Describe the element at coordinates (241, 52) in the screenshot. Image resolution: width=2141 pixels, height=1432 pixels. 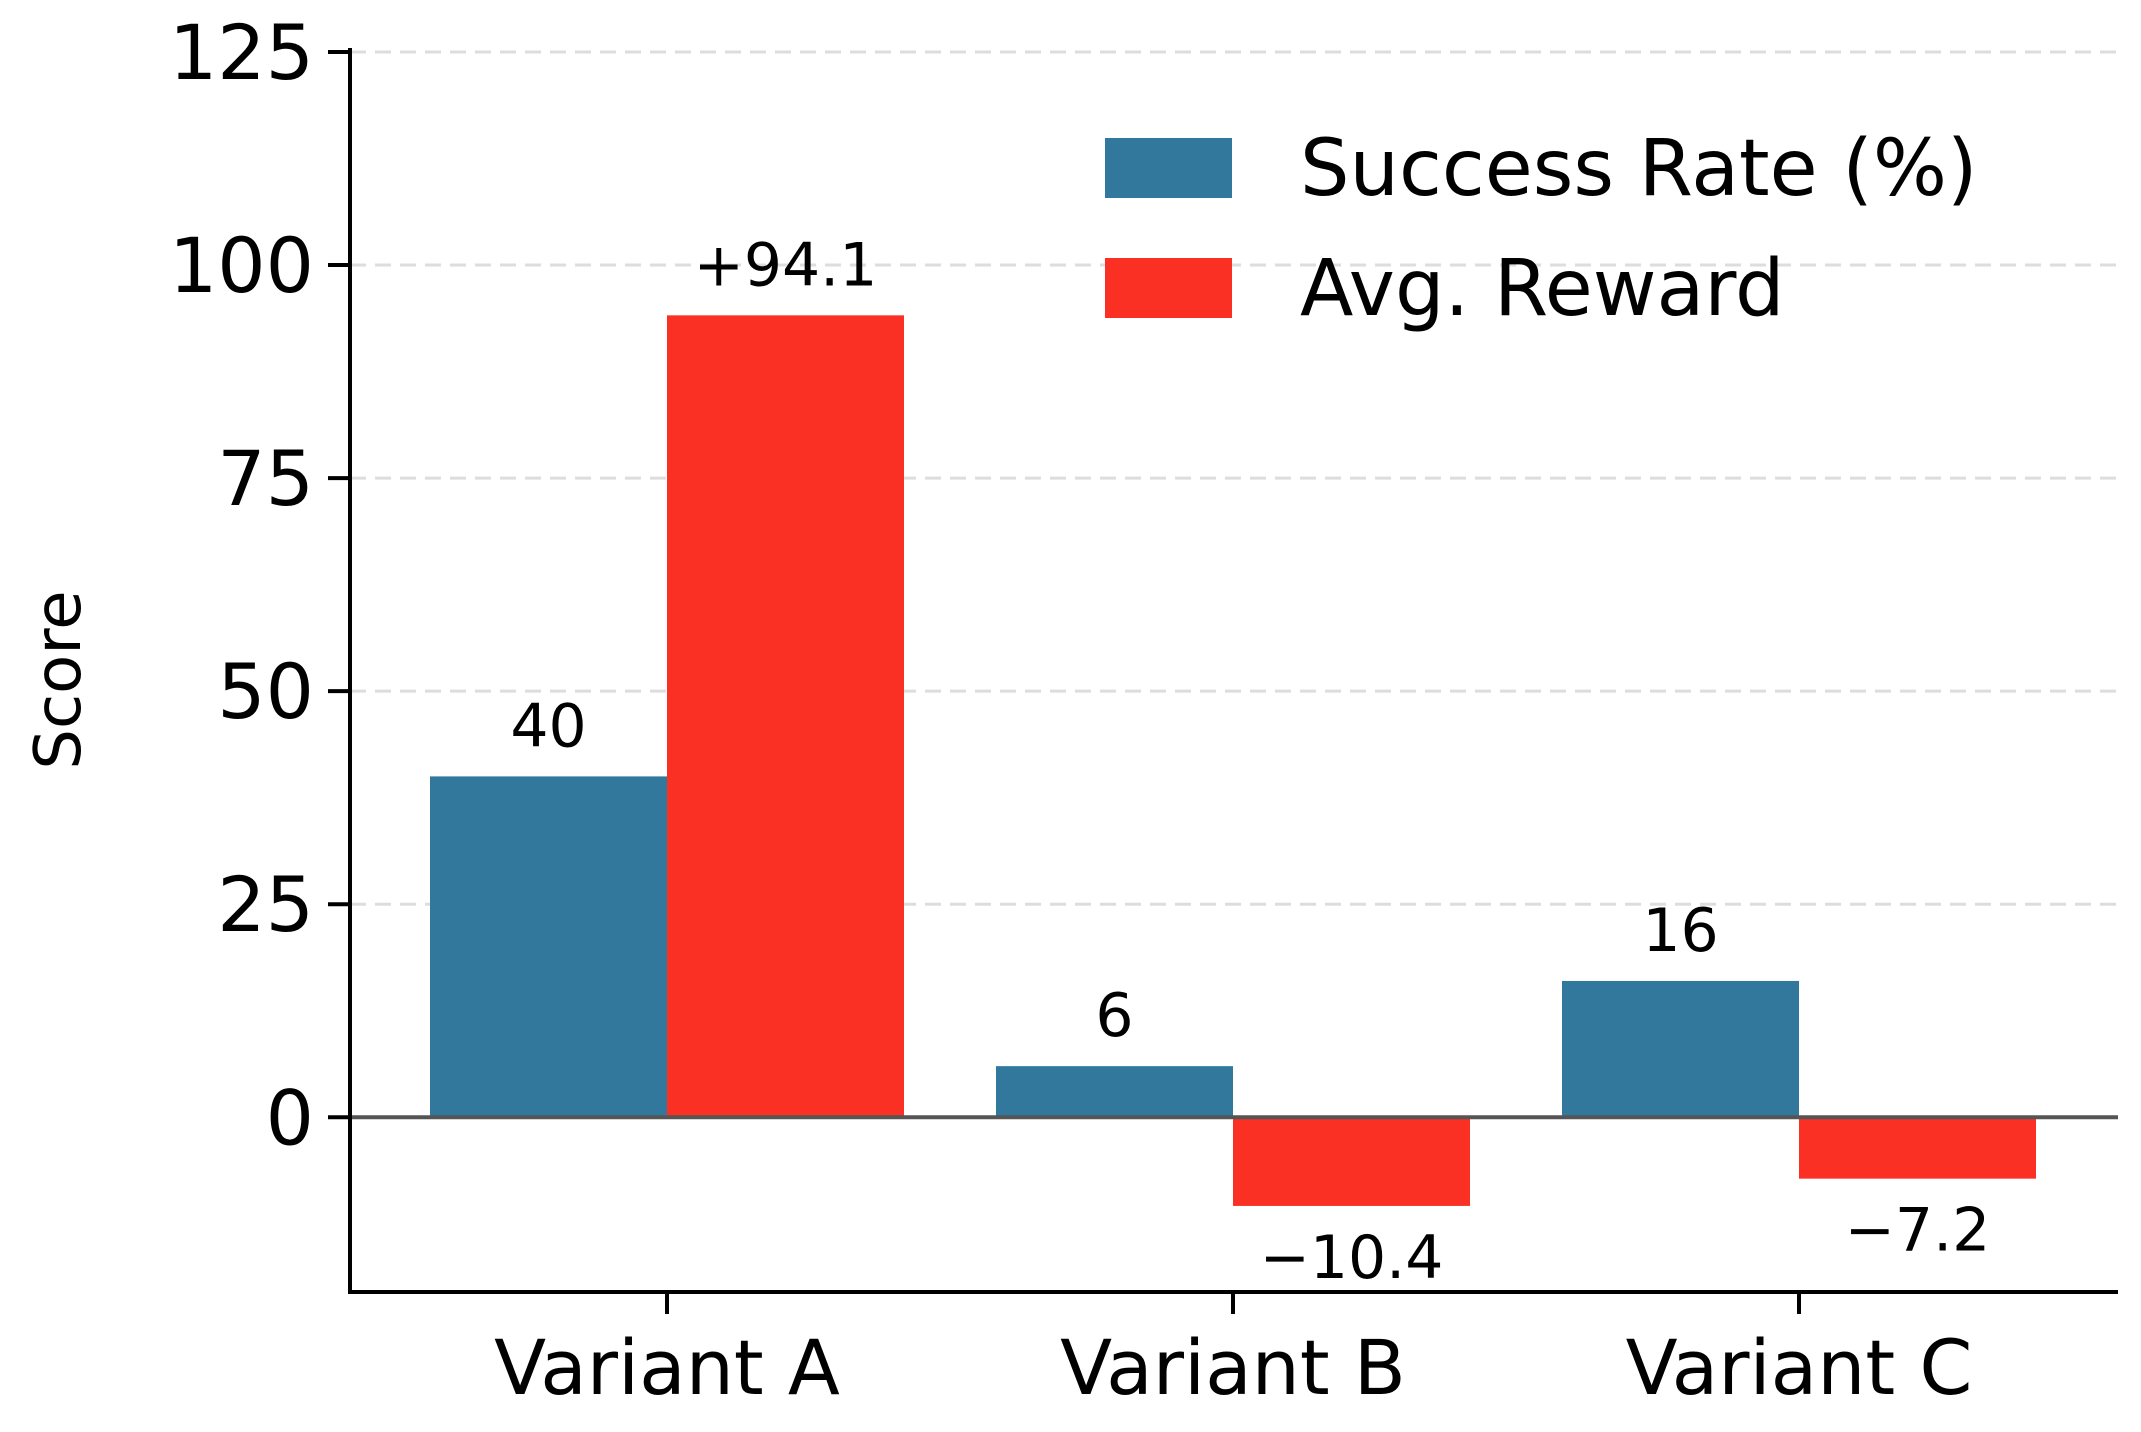
I see `y-tick-label: 125` at that location.